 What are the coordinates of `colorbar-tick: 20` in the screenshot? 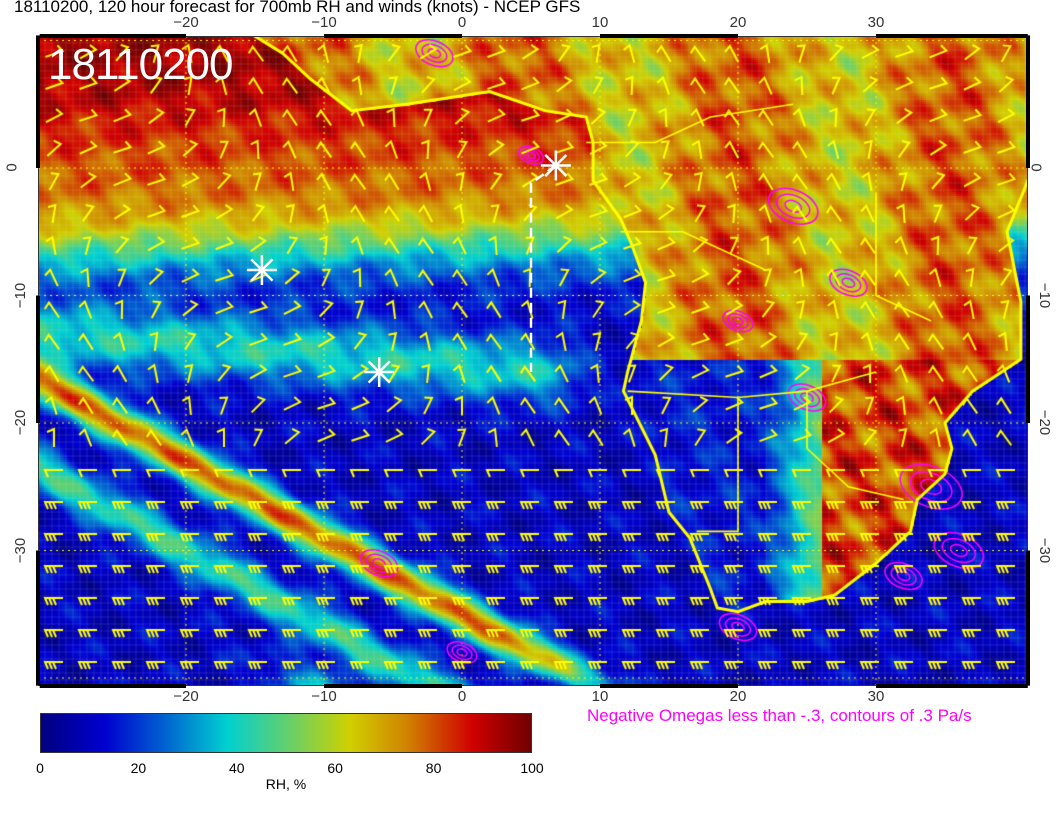 It's located at (138, 768).